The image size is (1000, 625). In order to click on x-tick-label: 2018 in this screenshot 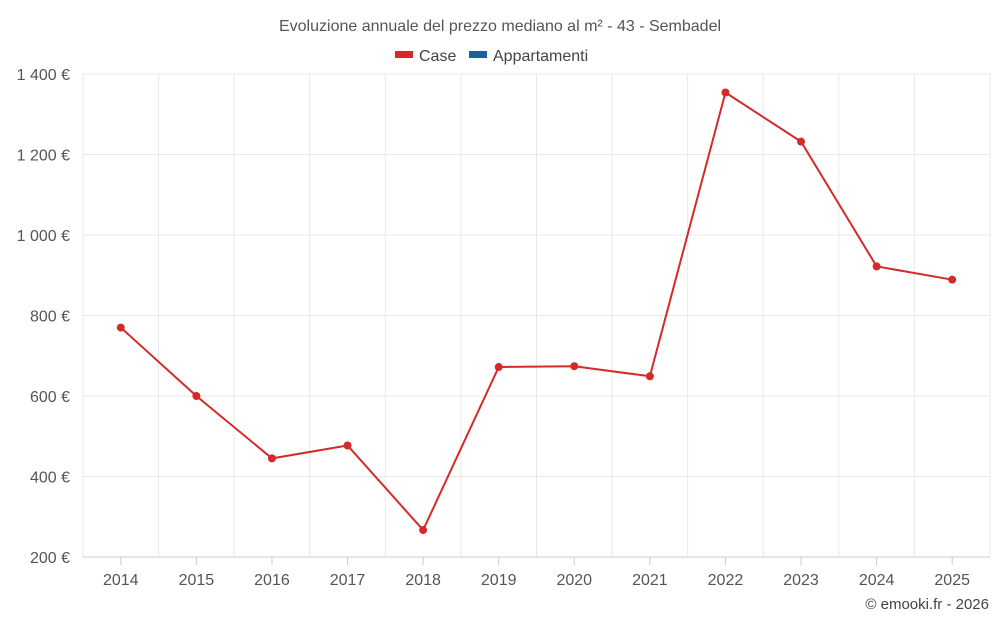, I will do `click(423, 580)`.